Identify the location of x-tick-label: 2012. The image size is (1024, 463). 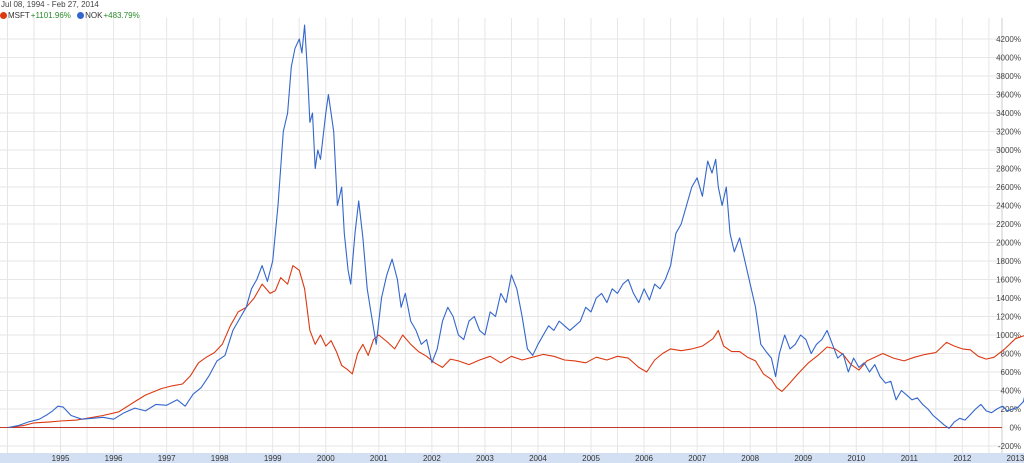
(962, 458).